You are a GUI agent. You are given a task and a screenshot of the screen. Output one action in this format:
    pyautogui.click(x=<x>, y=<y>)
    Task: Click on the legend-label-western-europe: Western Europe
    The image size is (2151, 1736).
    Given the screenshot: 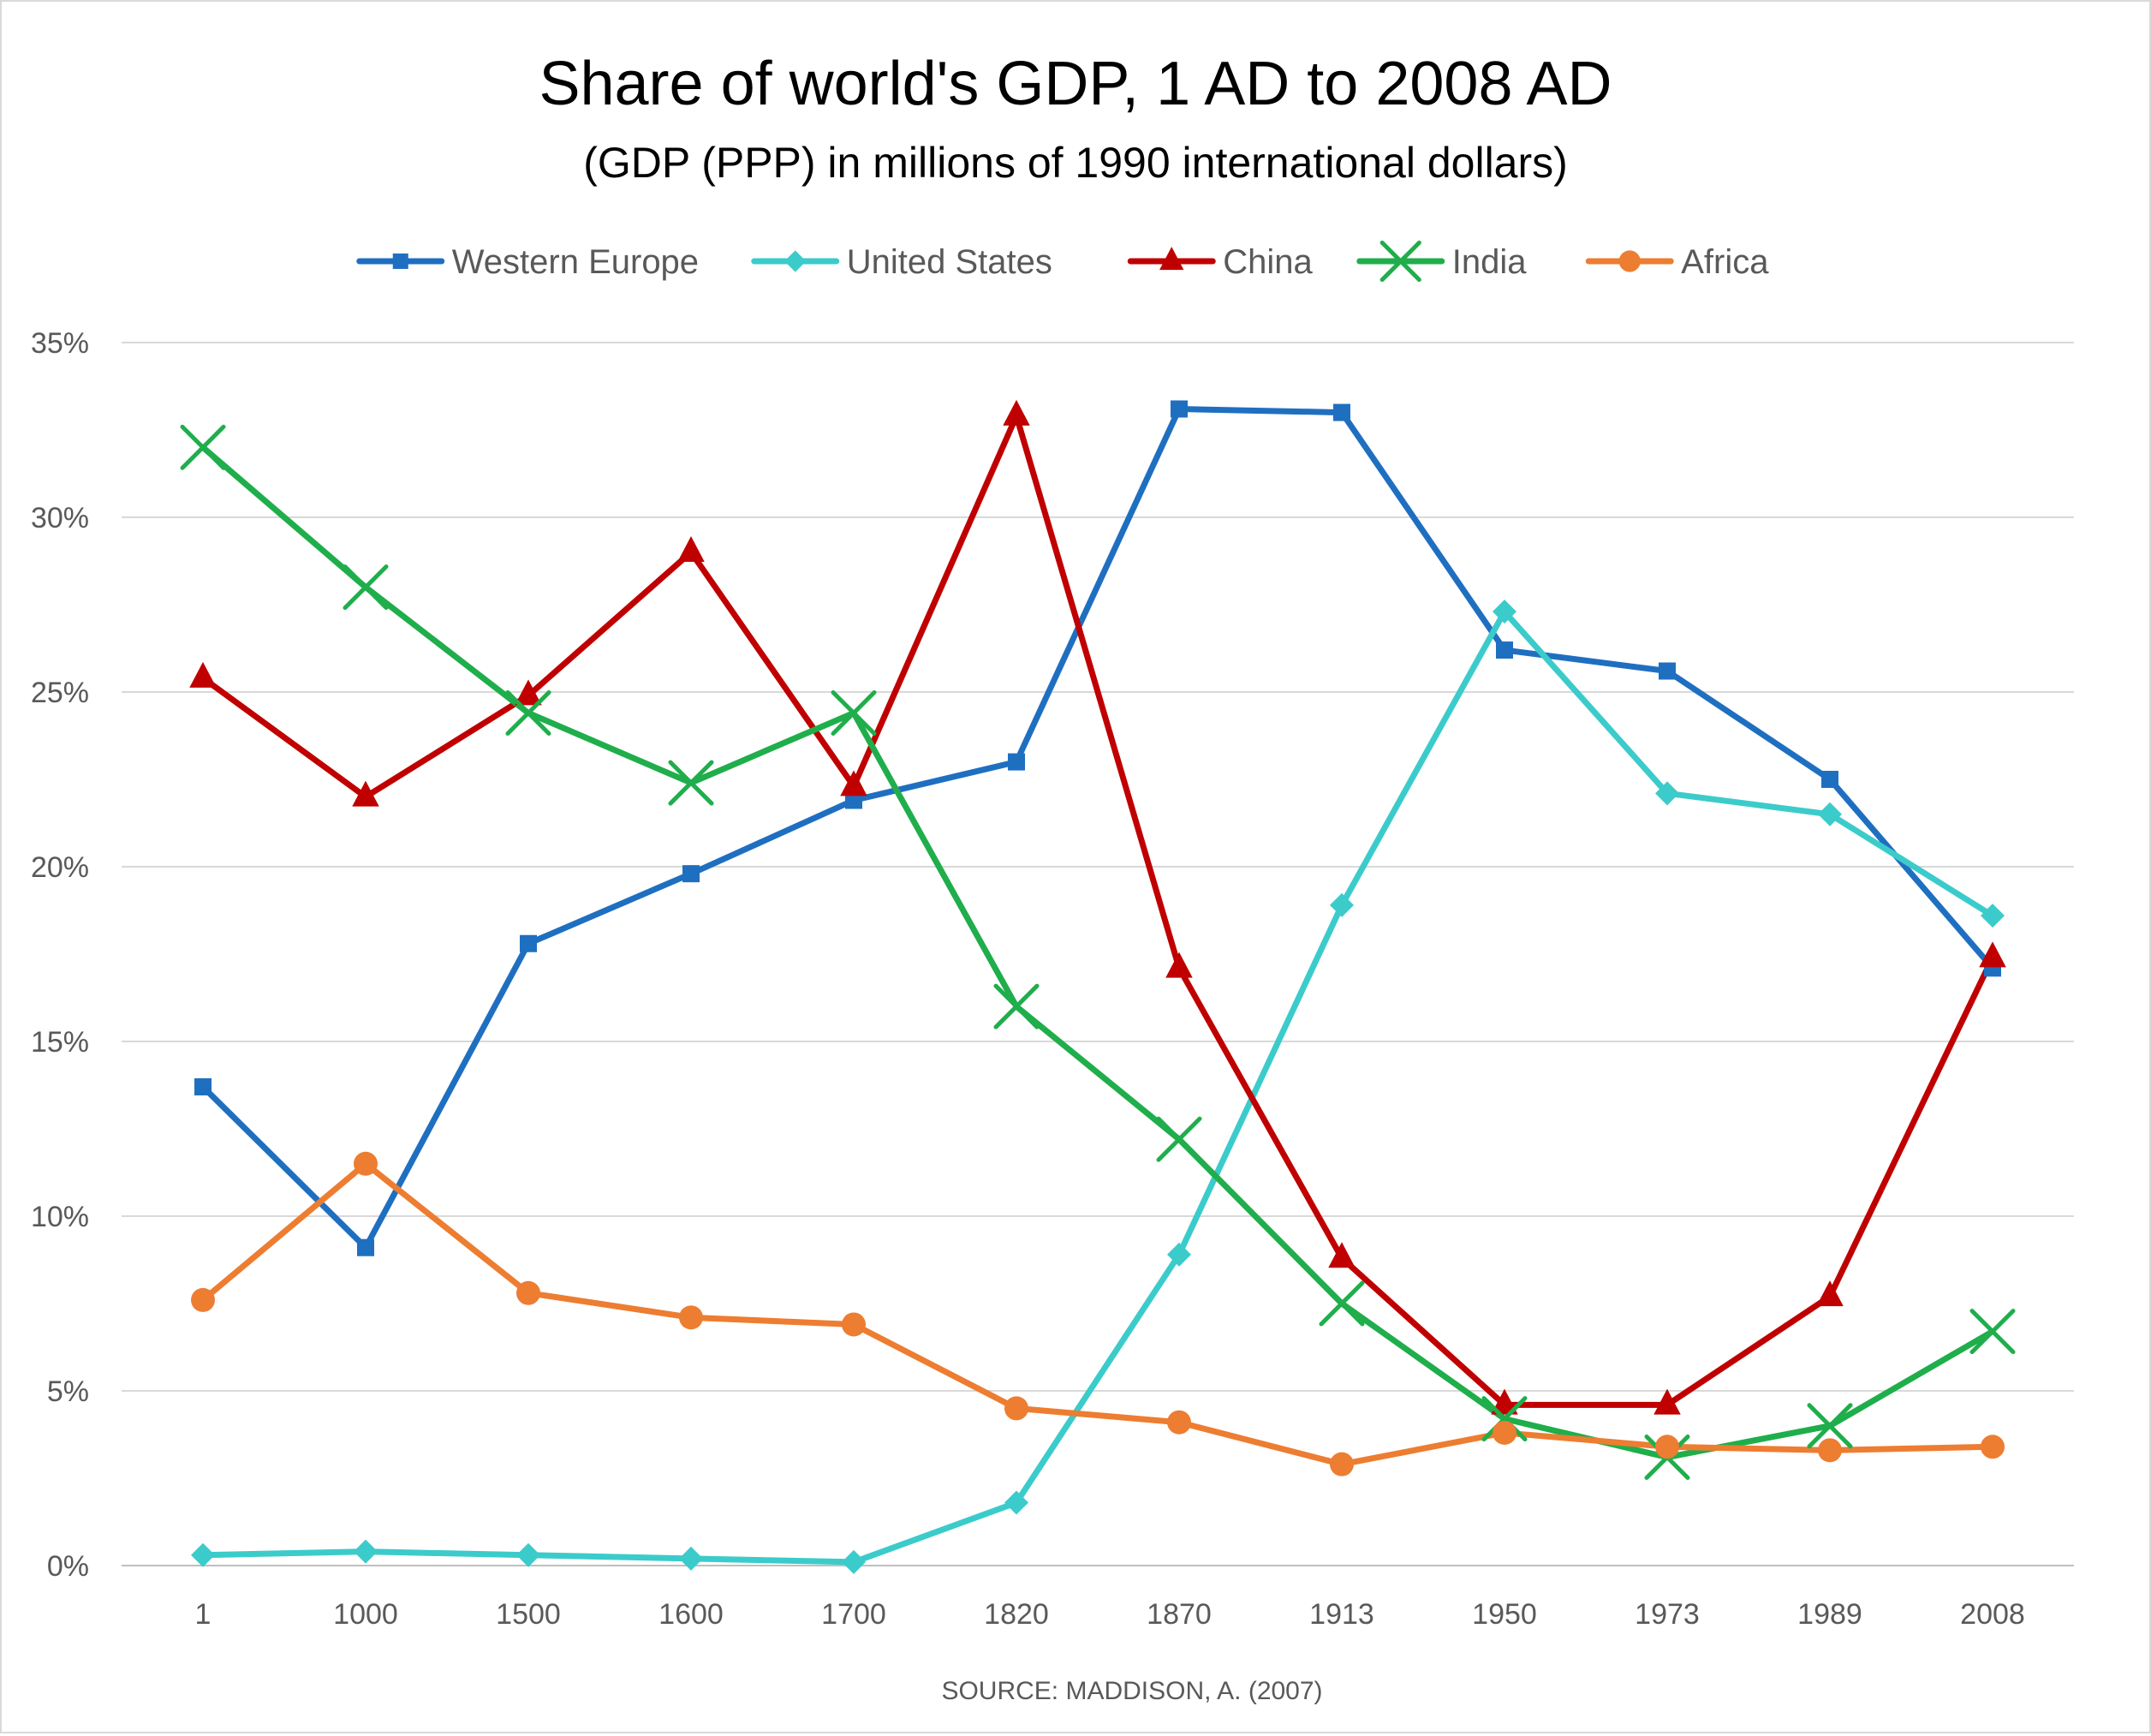 What is the action you would take?
    pyautogui.click(x=575, y=262)
    